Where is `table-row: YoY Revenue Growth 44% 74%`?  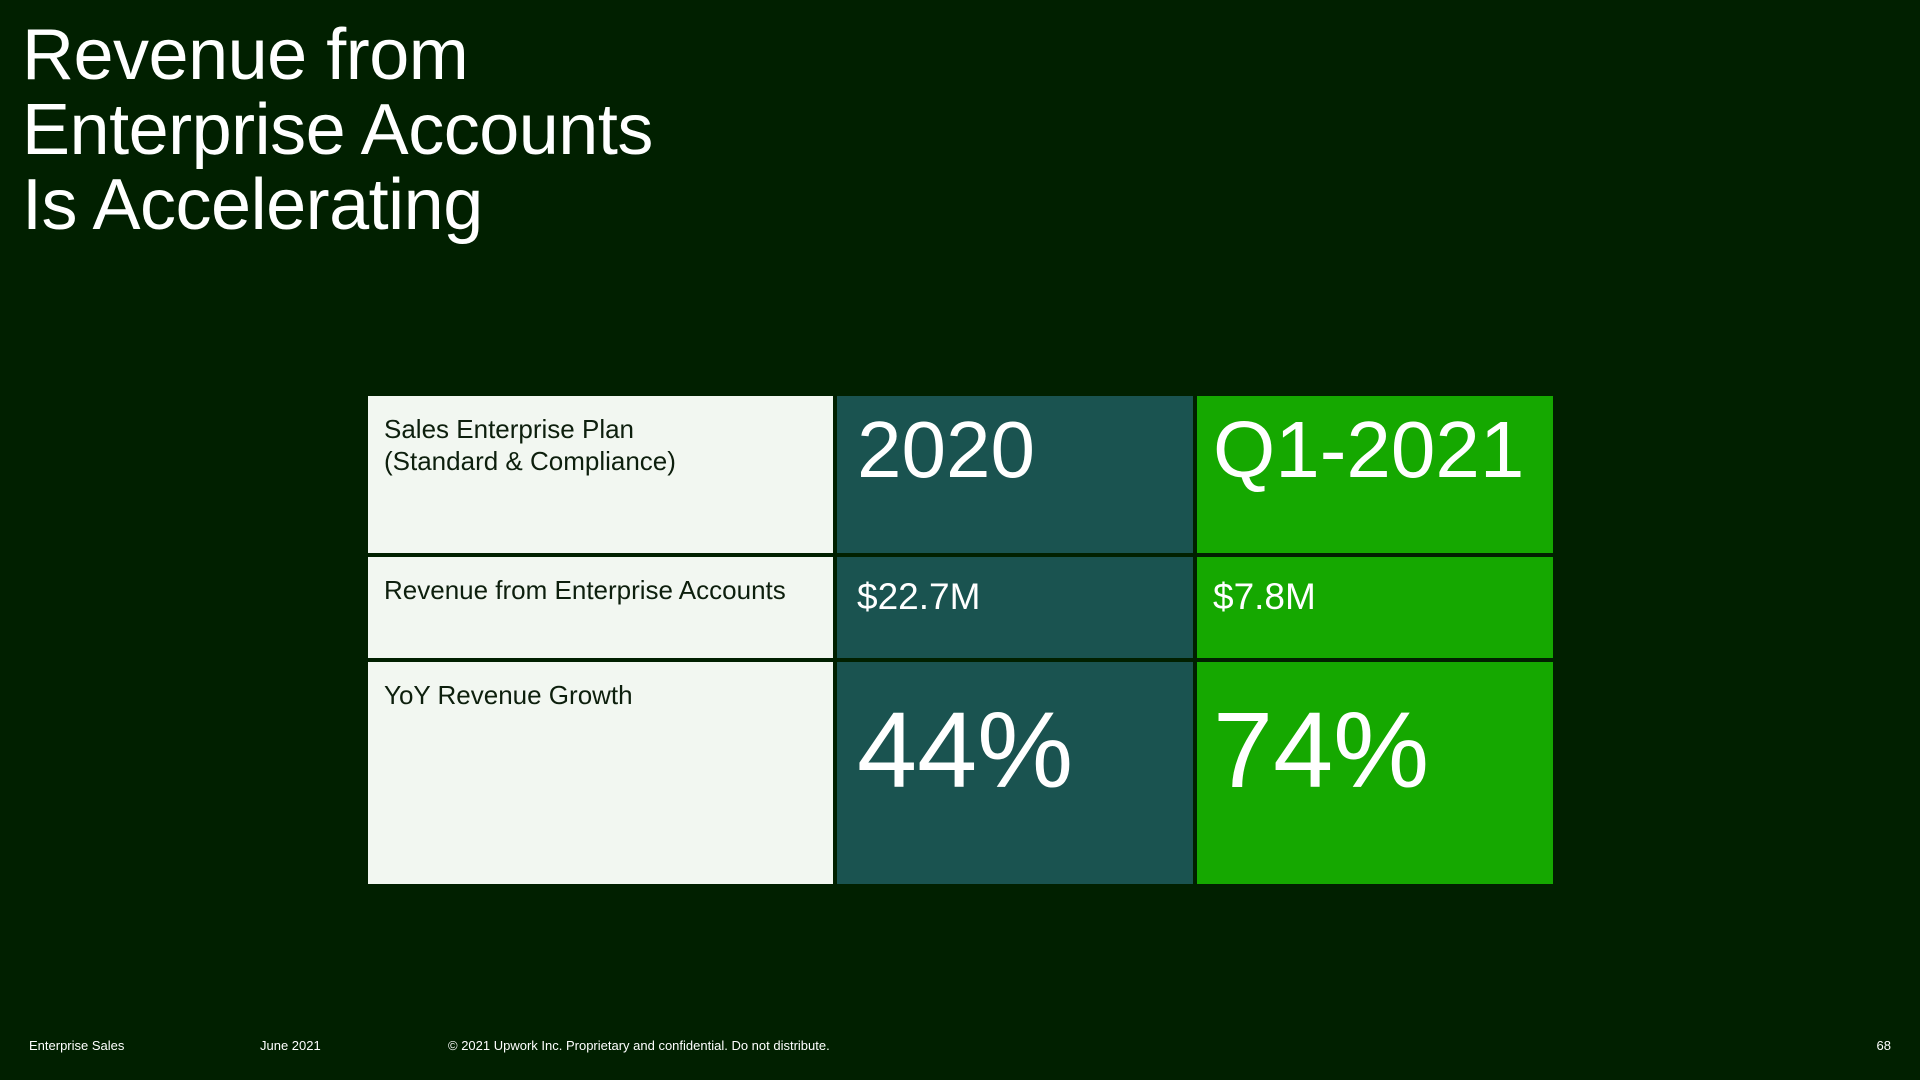 table-row: YoY Revenue Growth 44% 74% is located at coordinates (960, 773).